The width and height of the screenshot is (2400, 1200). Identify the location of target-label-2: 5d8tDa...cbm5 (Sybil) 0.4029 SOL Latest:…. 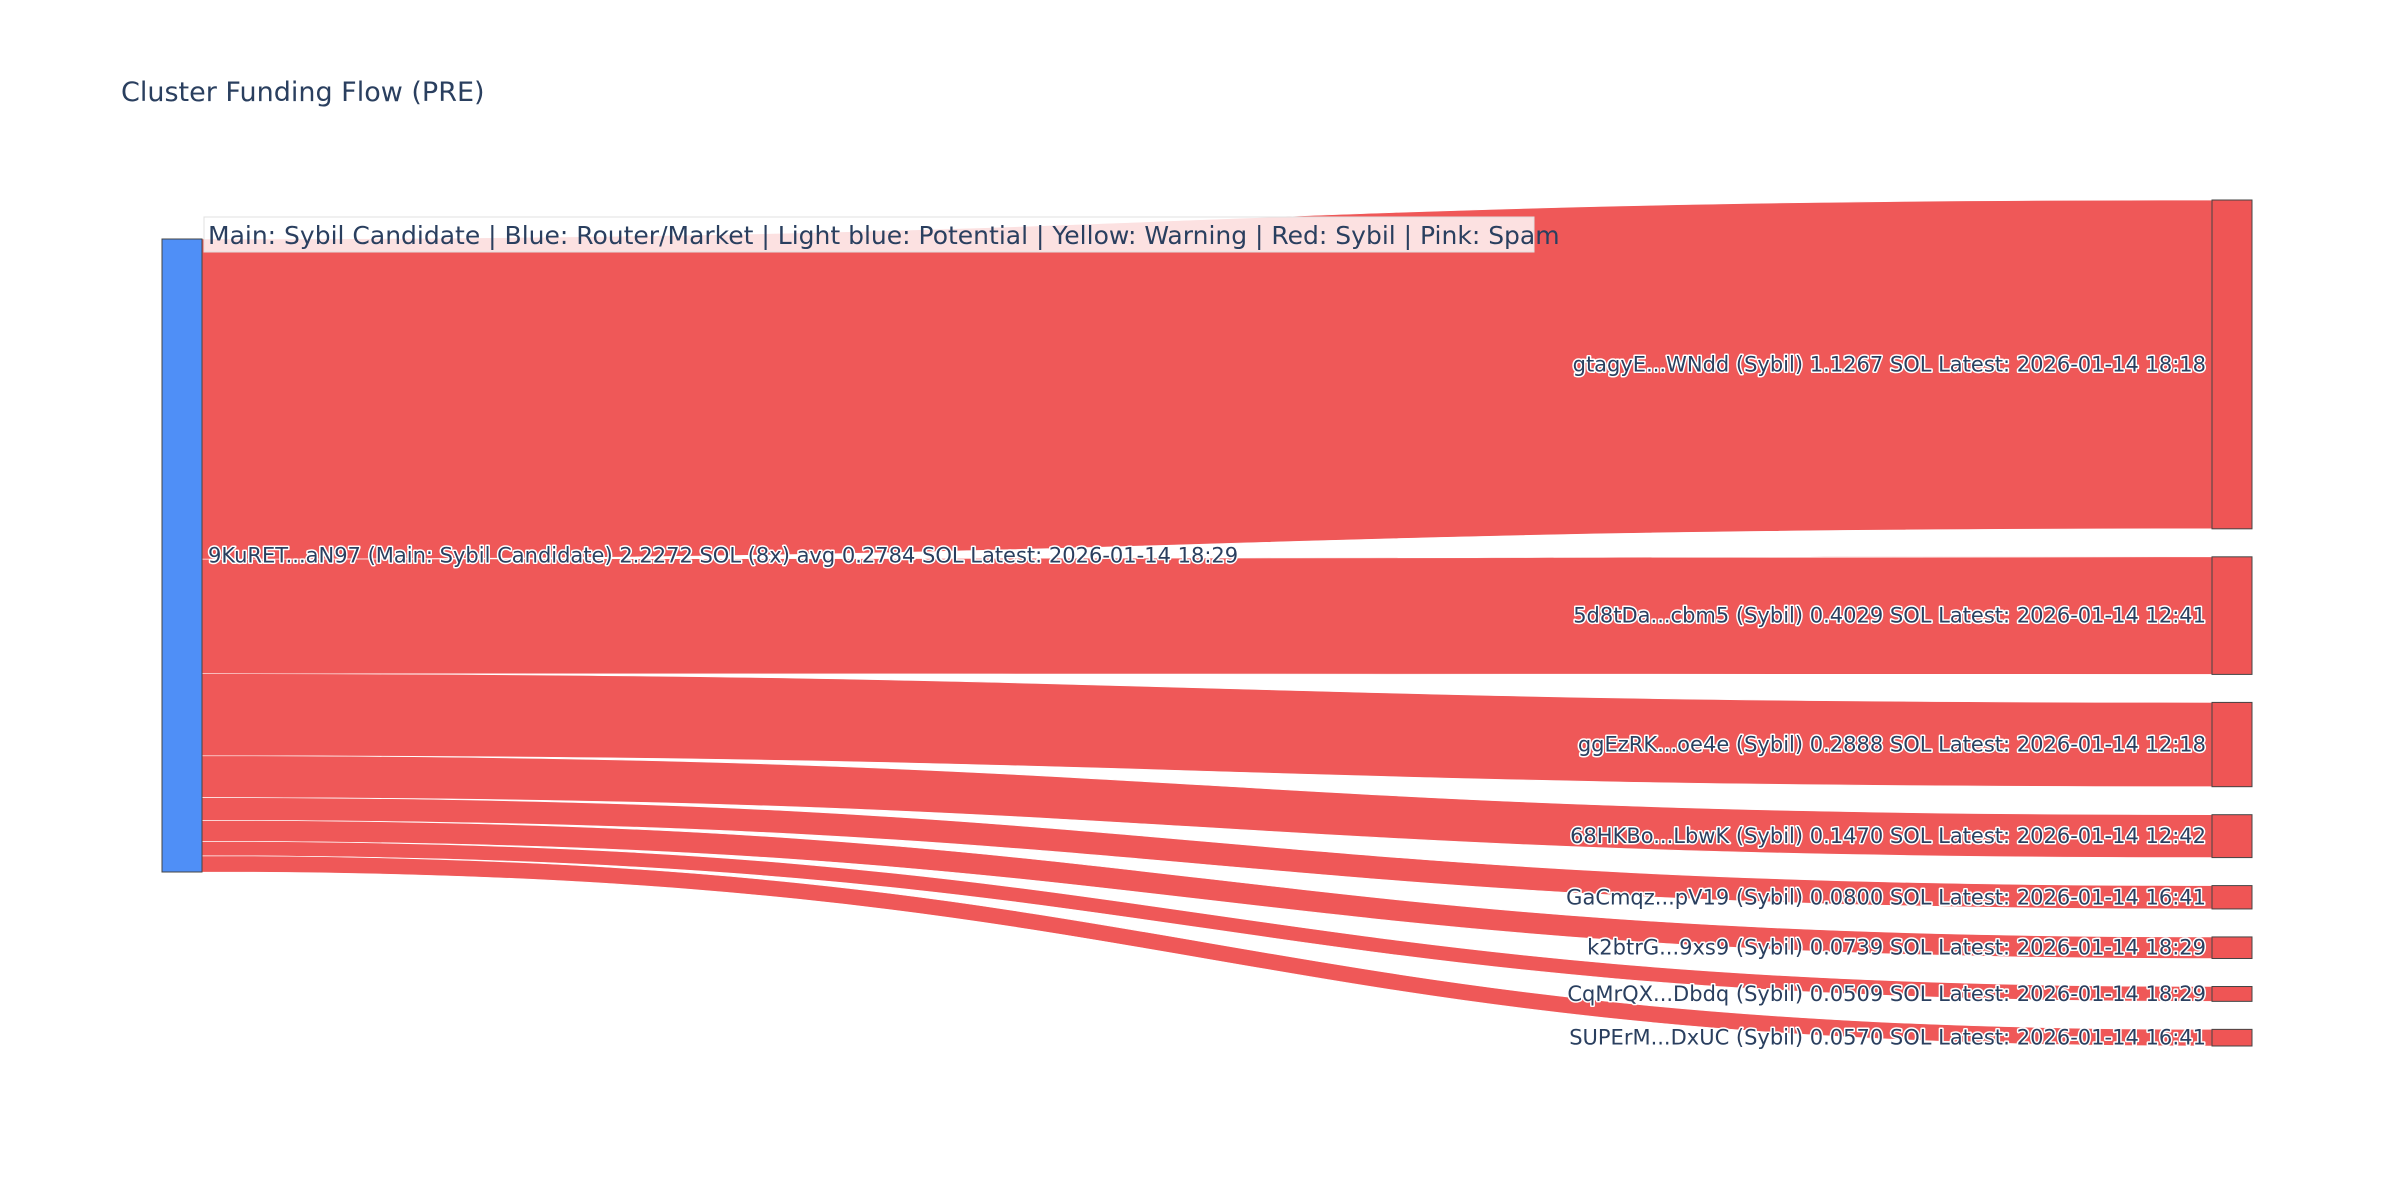
(1889, 616).